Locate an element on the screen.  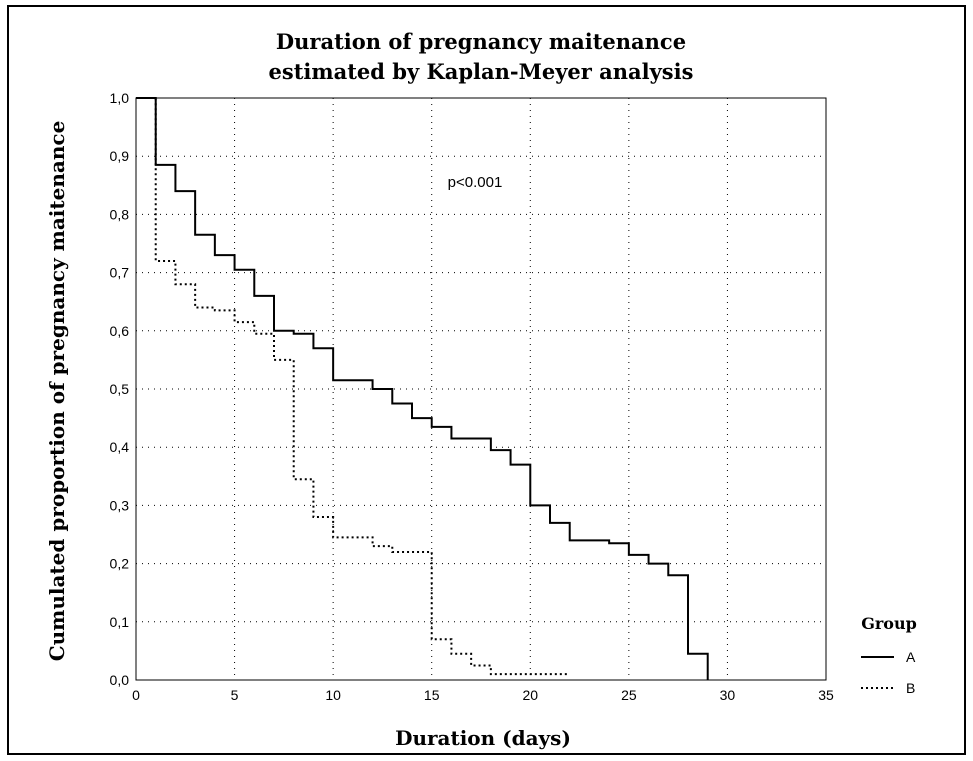
x-tick-label: 10 is located at coordinates (333, 695).